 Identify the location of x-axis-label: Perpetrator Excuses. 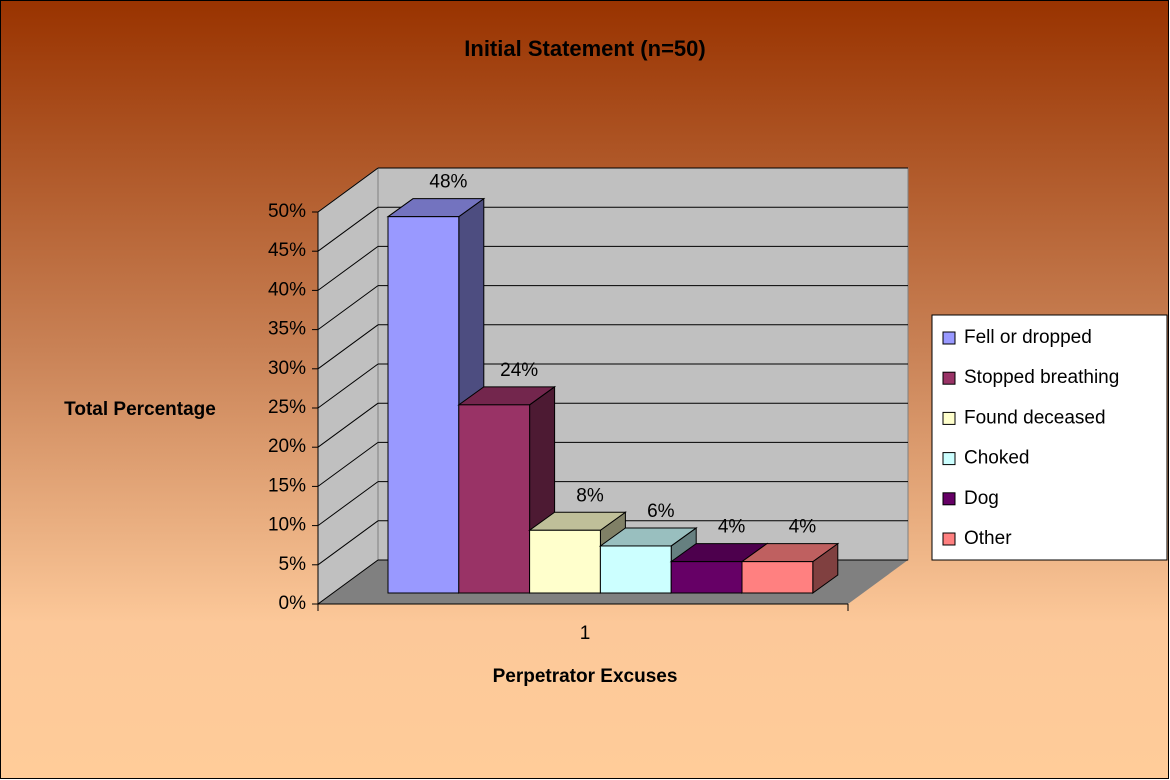
(585, 676).